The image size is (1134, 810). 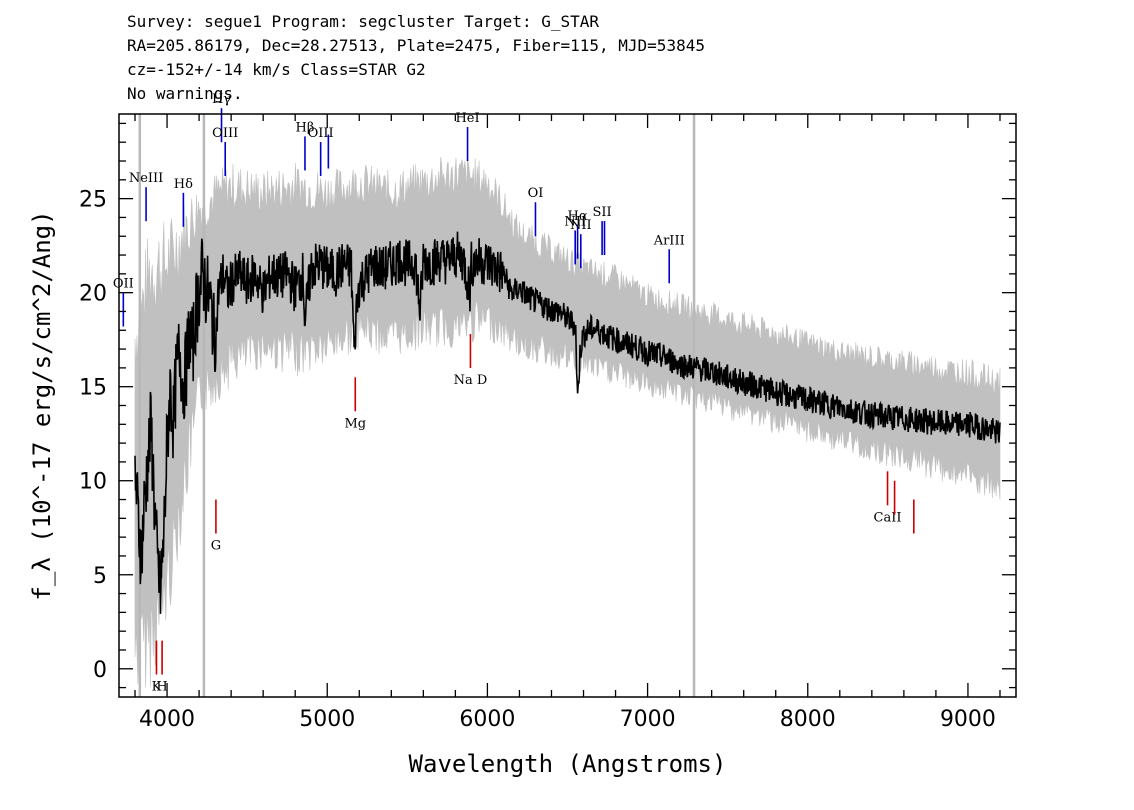 I want to click on x-tick-label-1: 5000, so click(x=327, y=719).